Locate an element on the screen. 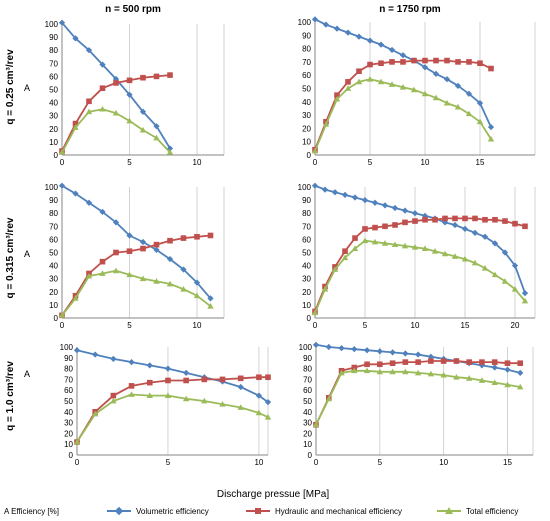 The height and width of the screenshot is (521, 550). legend-item-total: Total efficiency is located at coordinates (477, 511).